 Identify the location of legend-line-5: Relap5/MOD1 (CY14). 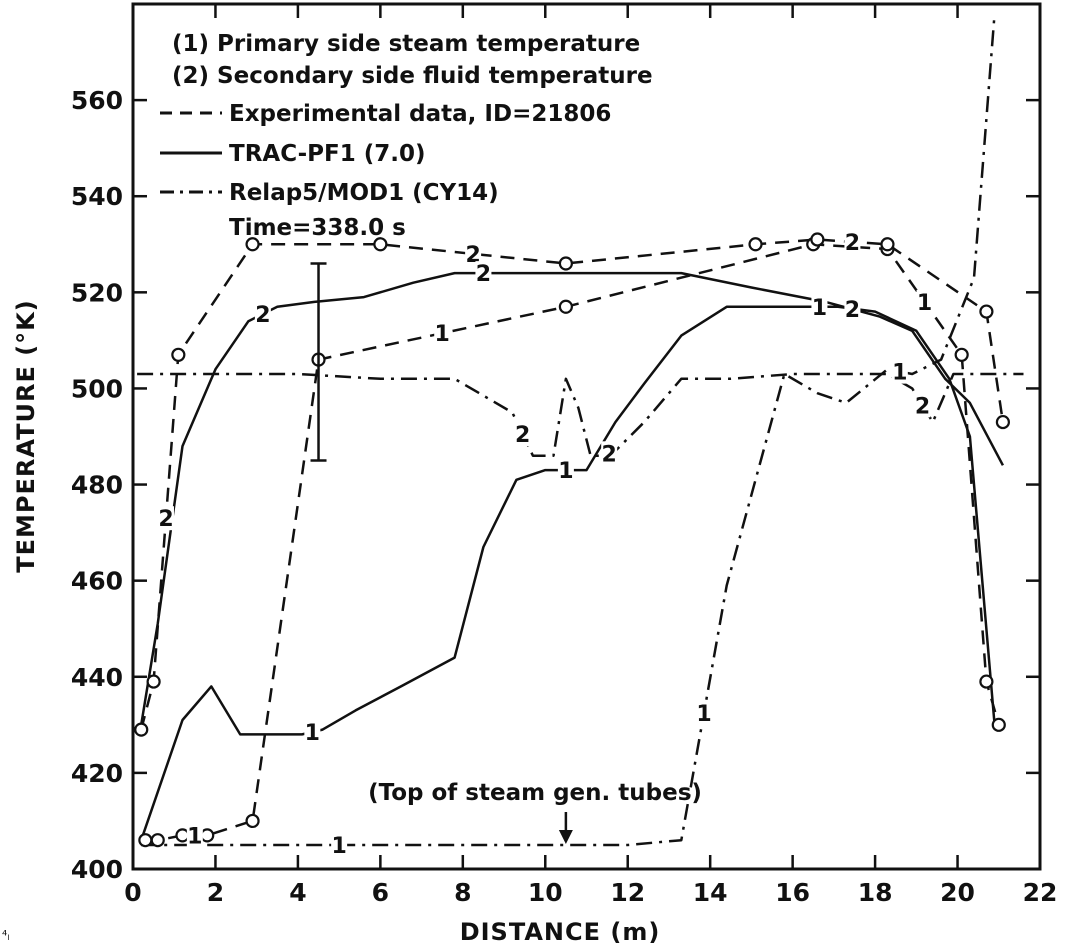
(364, 193).